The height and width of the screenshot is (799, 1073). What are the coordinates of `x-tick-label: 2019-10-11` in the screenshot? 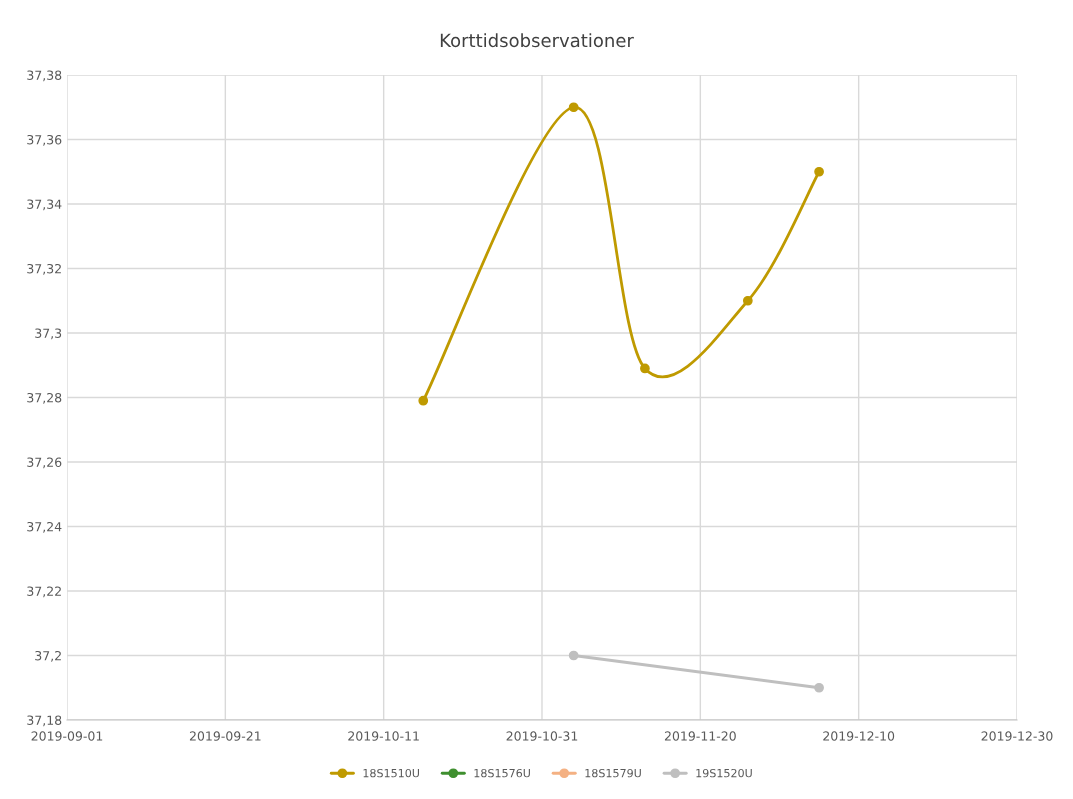 It's located at (383, 736).